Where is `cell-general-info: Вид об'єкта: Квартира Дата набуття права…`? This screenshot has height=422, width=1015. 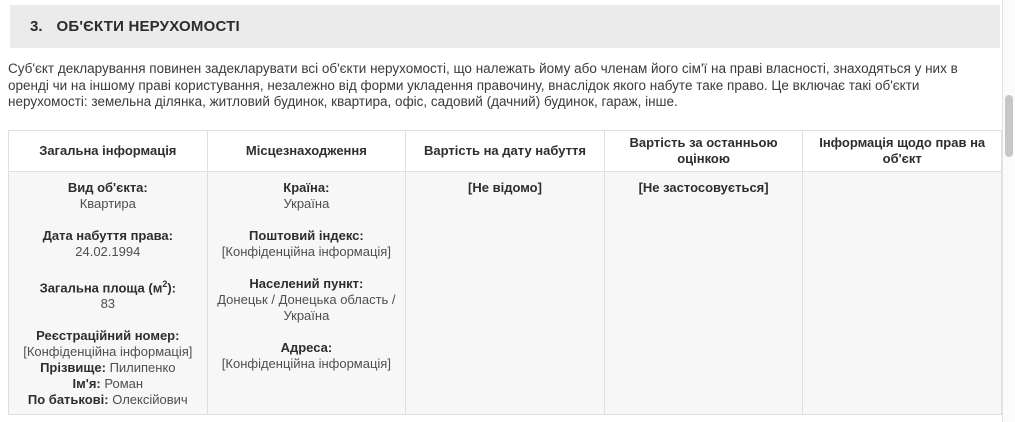
cell-general-info: Вид об'єкта: Квартира Дата набуття права… is located at coordinates (108, 293).